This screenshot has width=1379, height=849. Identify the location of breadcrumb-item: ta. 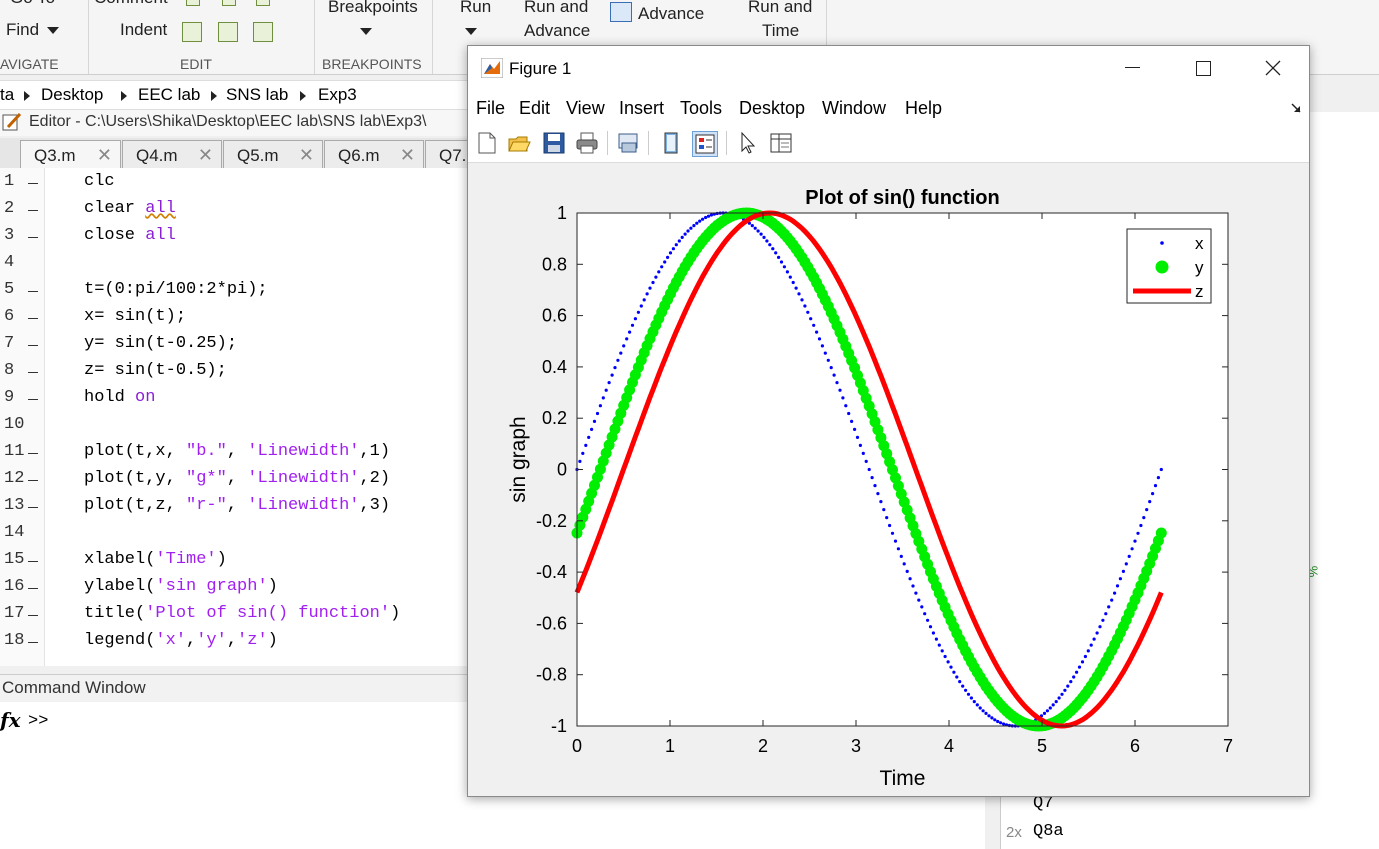
(7, 94).